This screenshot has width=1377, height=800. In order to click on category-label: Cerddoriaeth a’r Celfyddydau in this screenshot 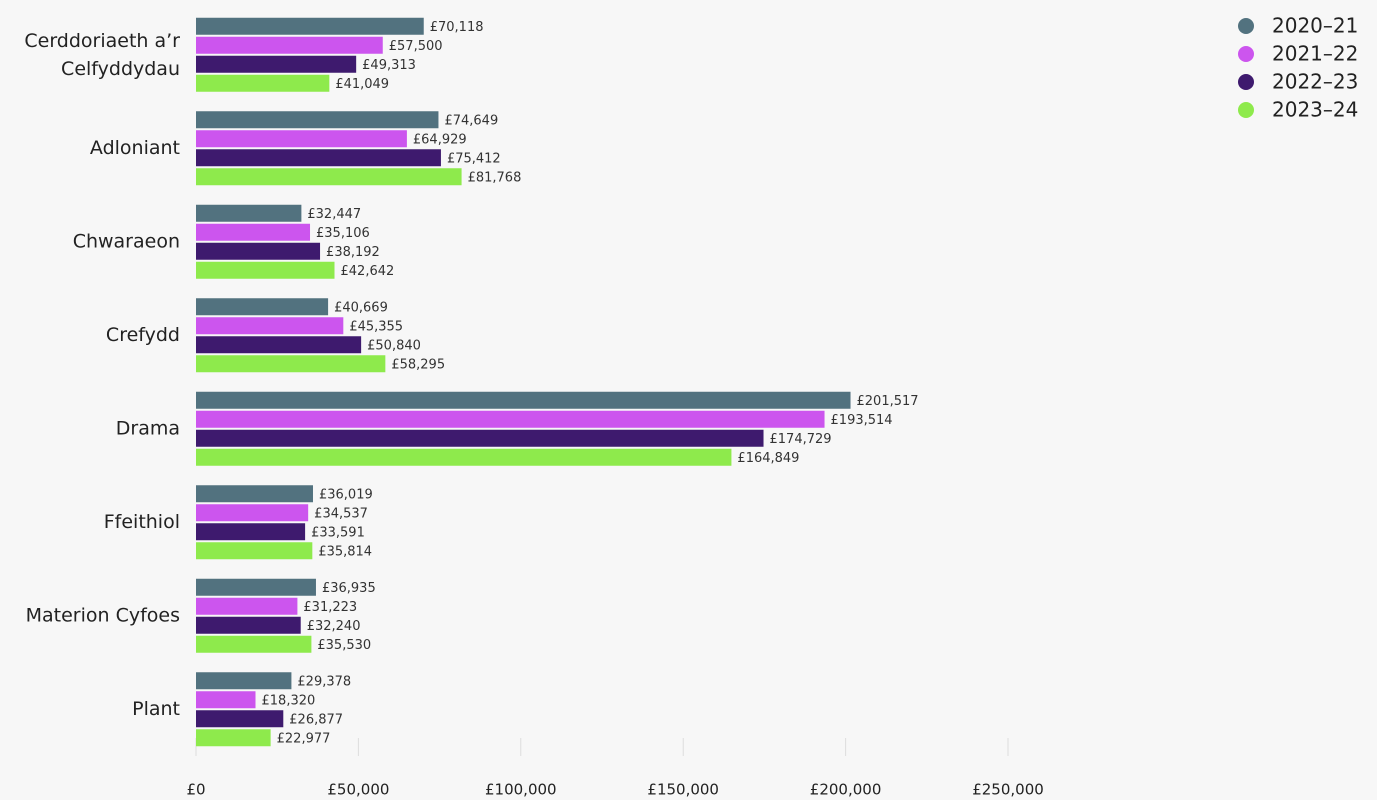, I will do `click(102, 54)`.